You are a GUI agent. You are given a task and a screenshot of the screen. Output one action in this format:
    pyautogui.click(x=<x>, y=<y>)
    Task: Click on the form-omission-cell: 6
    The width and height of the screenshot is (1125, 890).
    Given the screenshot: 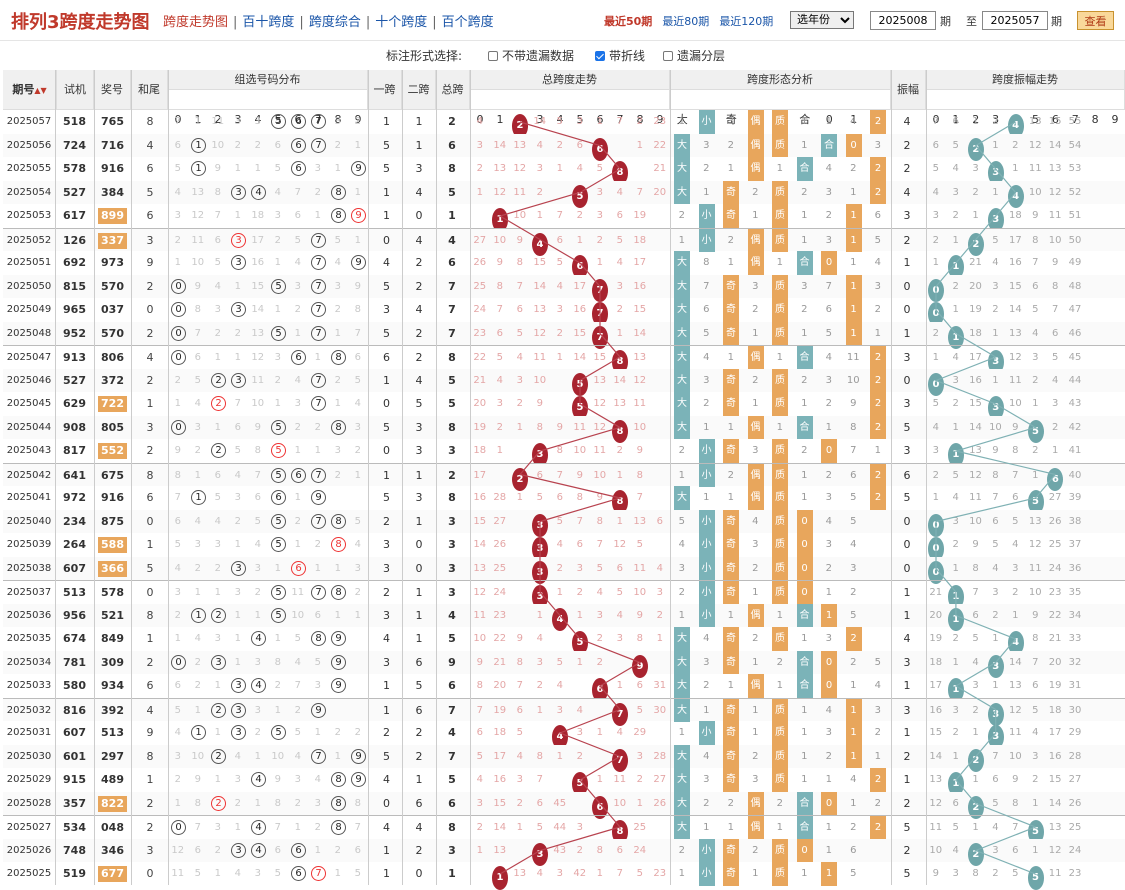 What is the action you would take?
    pyautogui.click(x=877, y=215)
    